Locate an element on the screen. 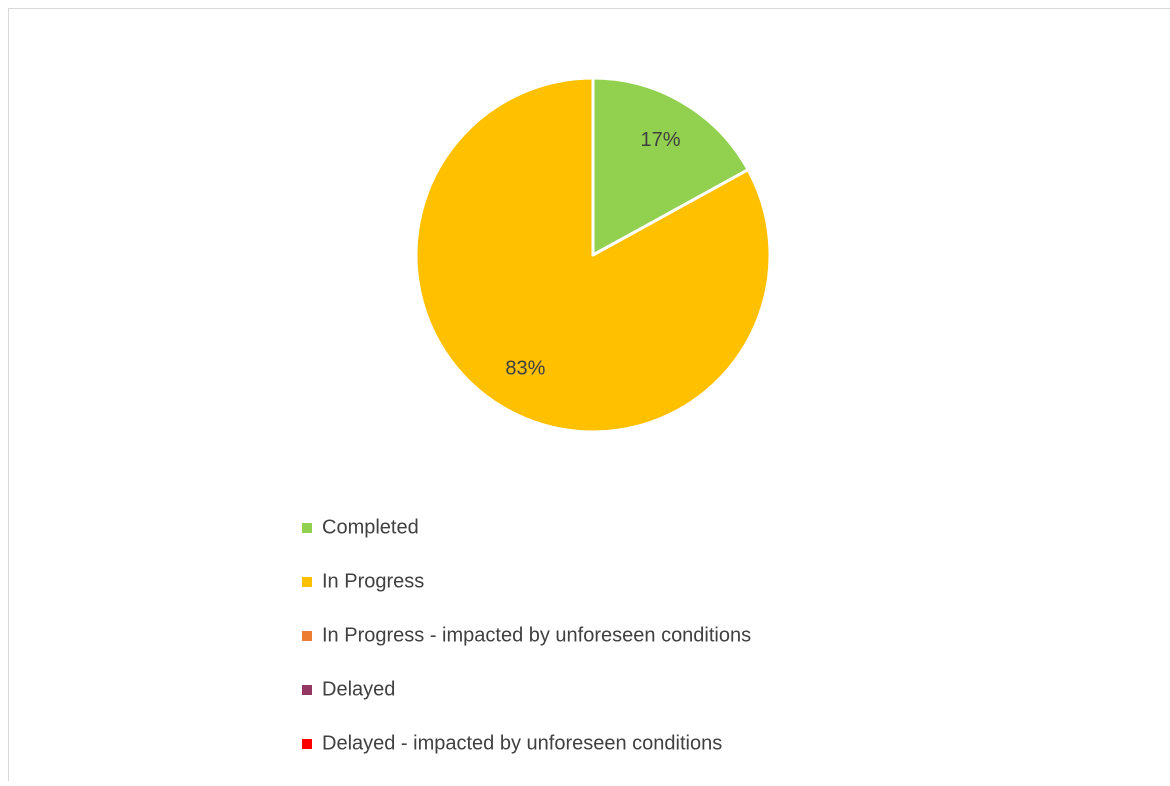 The image size is (1170, 786). data-label: 17% is located at coordinates (661, 140).